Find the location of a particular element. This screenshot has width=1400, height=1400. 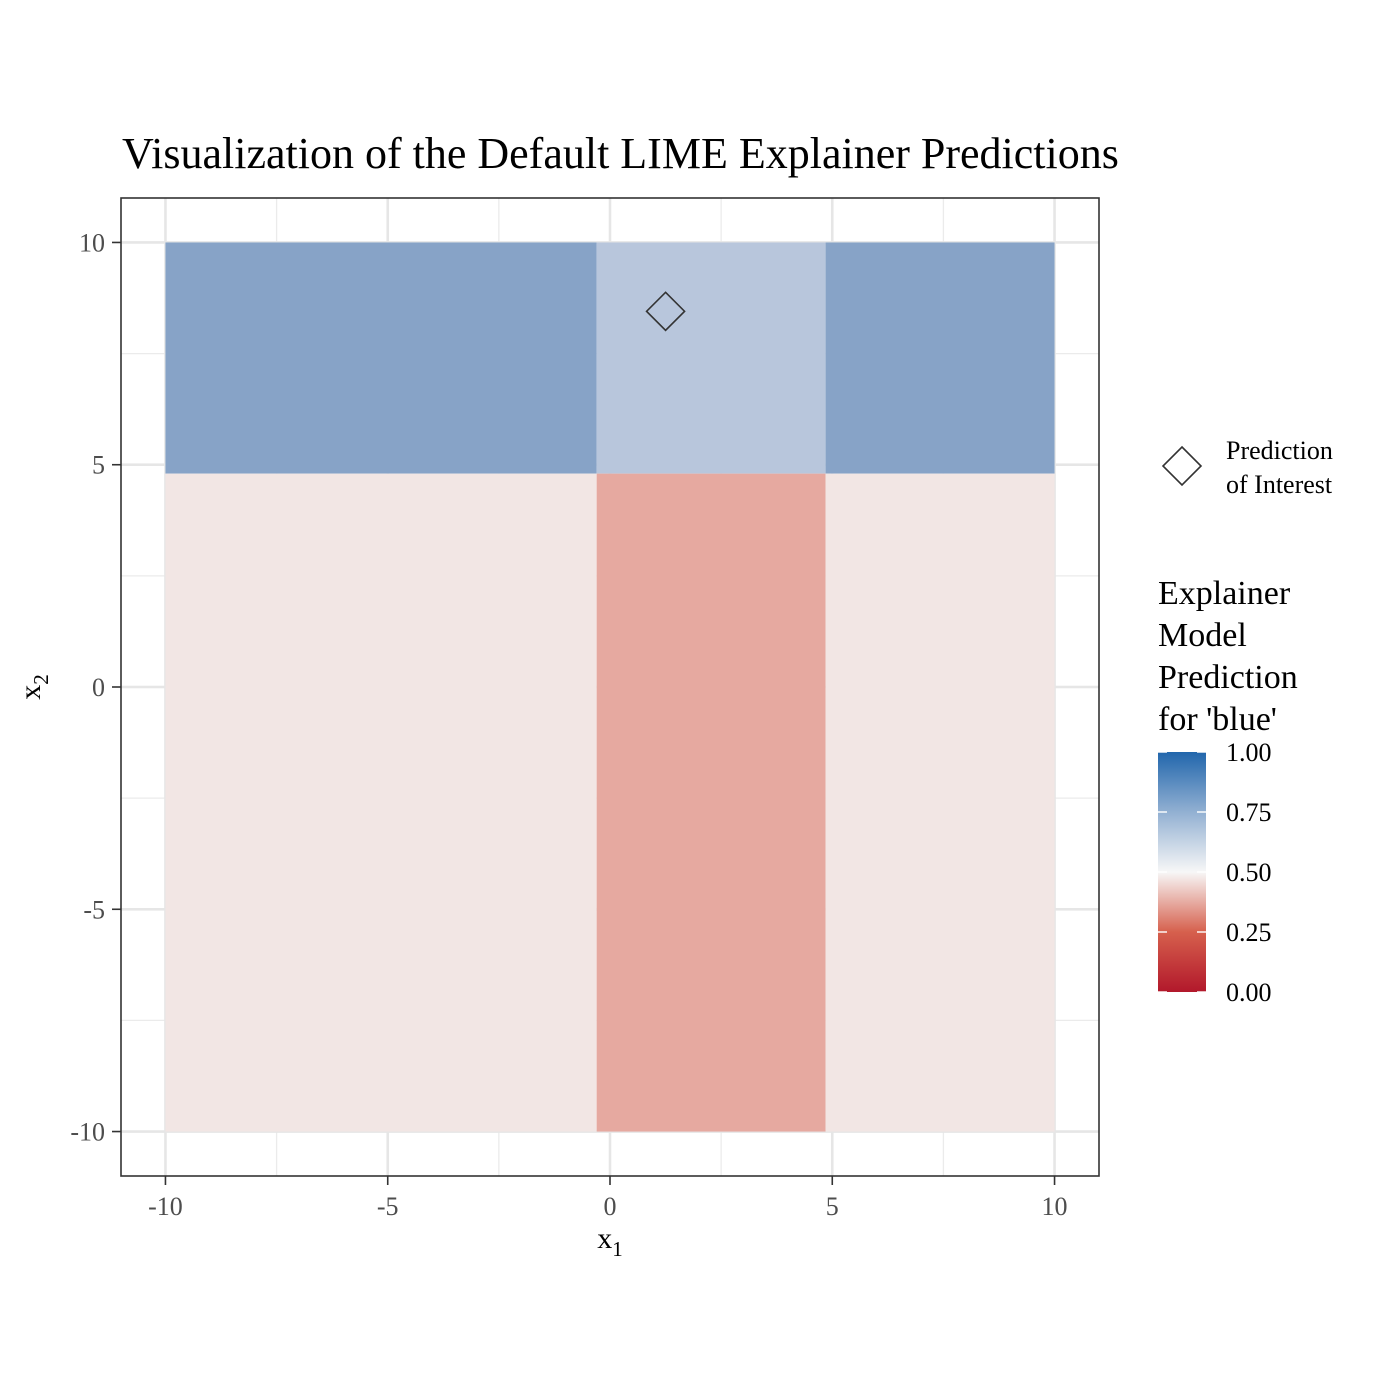

colorbar-title-line-3: Prediction is located at coordinates (1228, 677).